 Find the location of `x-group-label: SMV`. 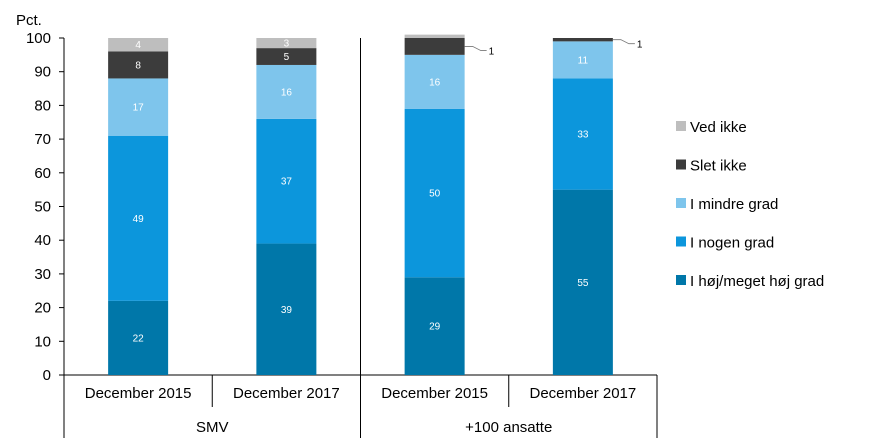

x-group-label: SMV is located at coordinates (212, 427).